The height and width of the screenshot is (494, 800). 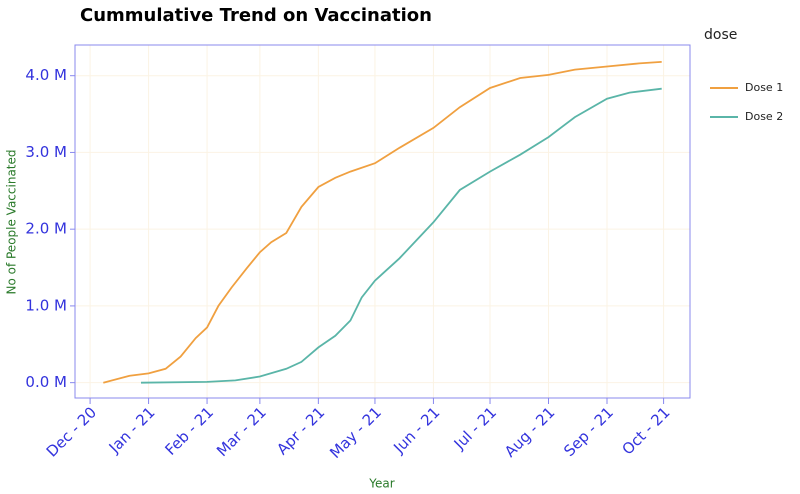 I want to click on legend-label: Dose 2, so click(x=764, y=116).